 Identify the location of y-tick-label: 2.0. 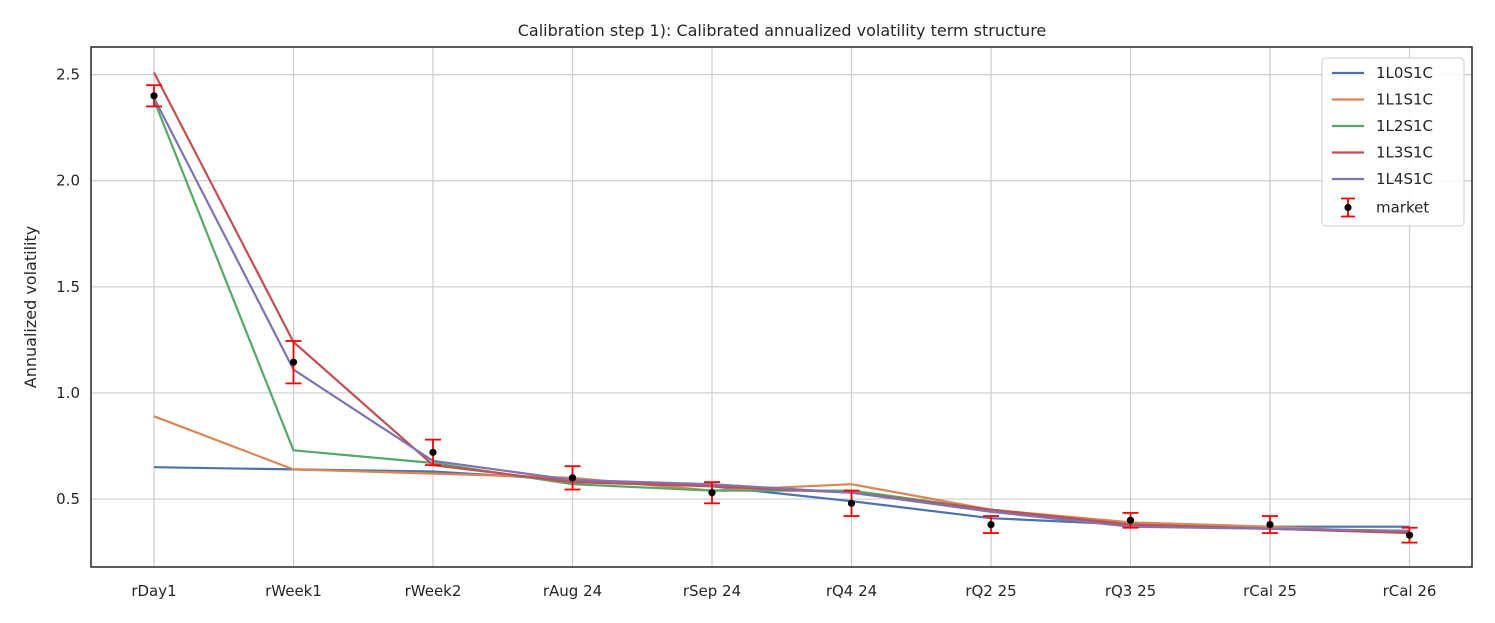
(68, 181).